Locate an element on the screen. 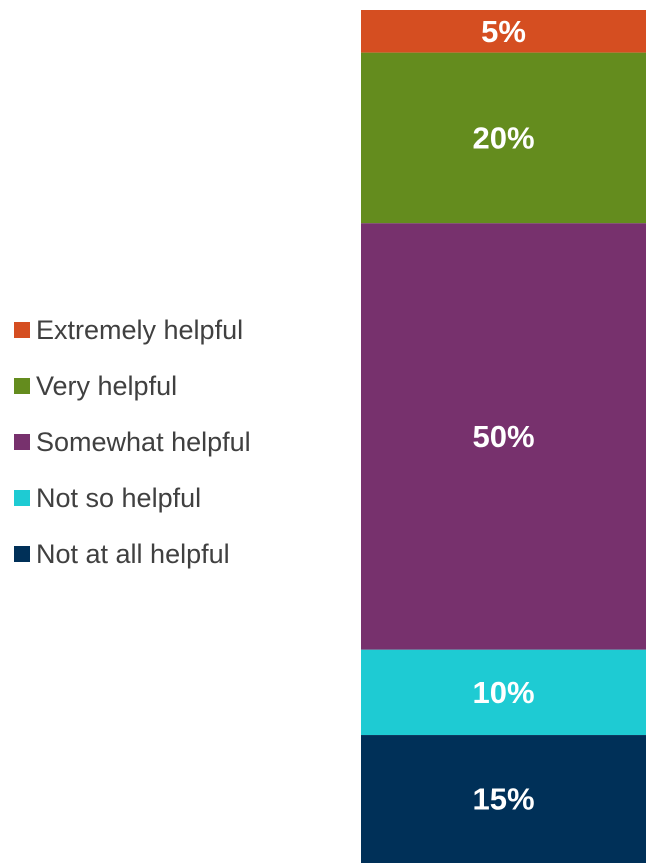 The width and height of the screenshot is (646, 863). bar-segment-not-so-helpful is located at coordinates (503, 692).